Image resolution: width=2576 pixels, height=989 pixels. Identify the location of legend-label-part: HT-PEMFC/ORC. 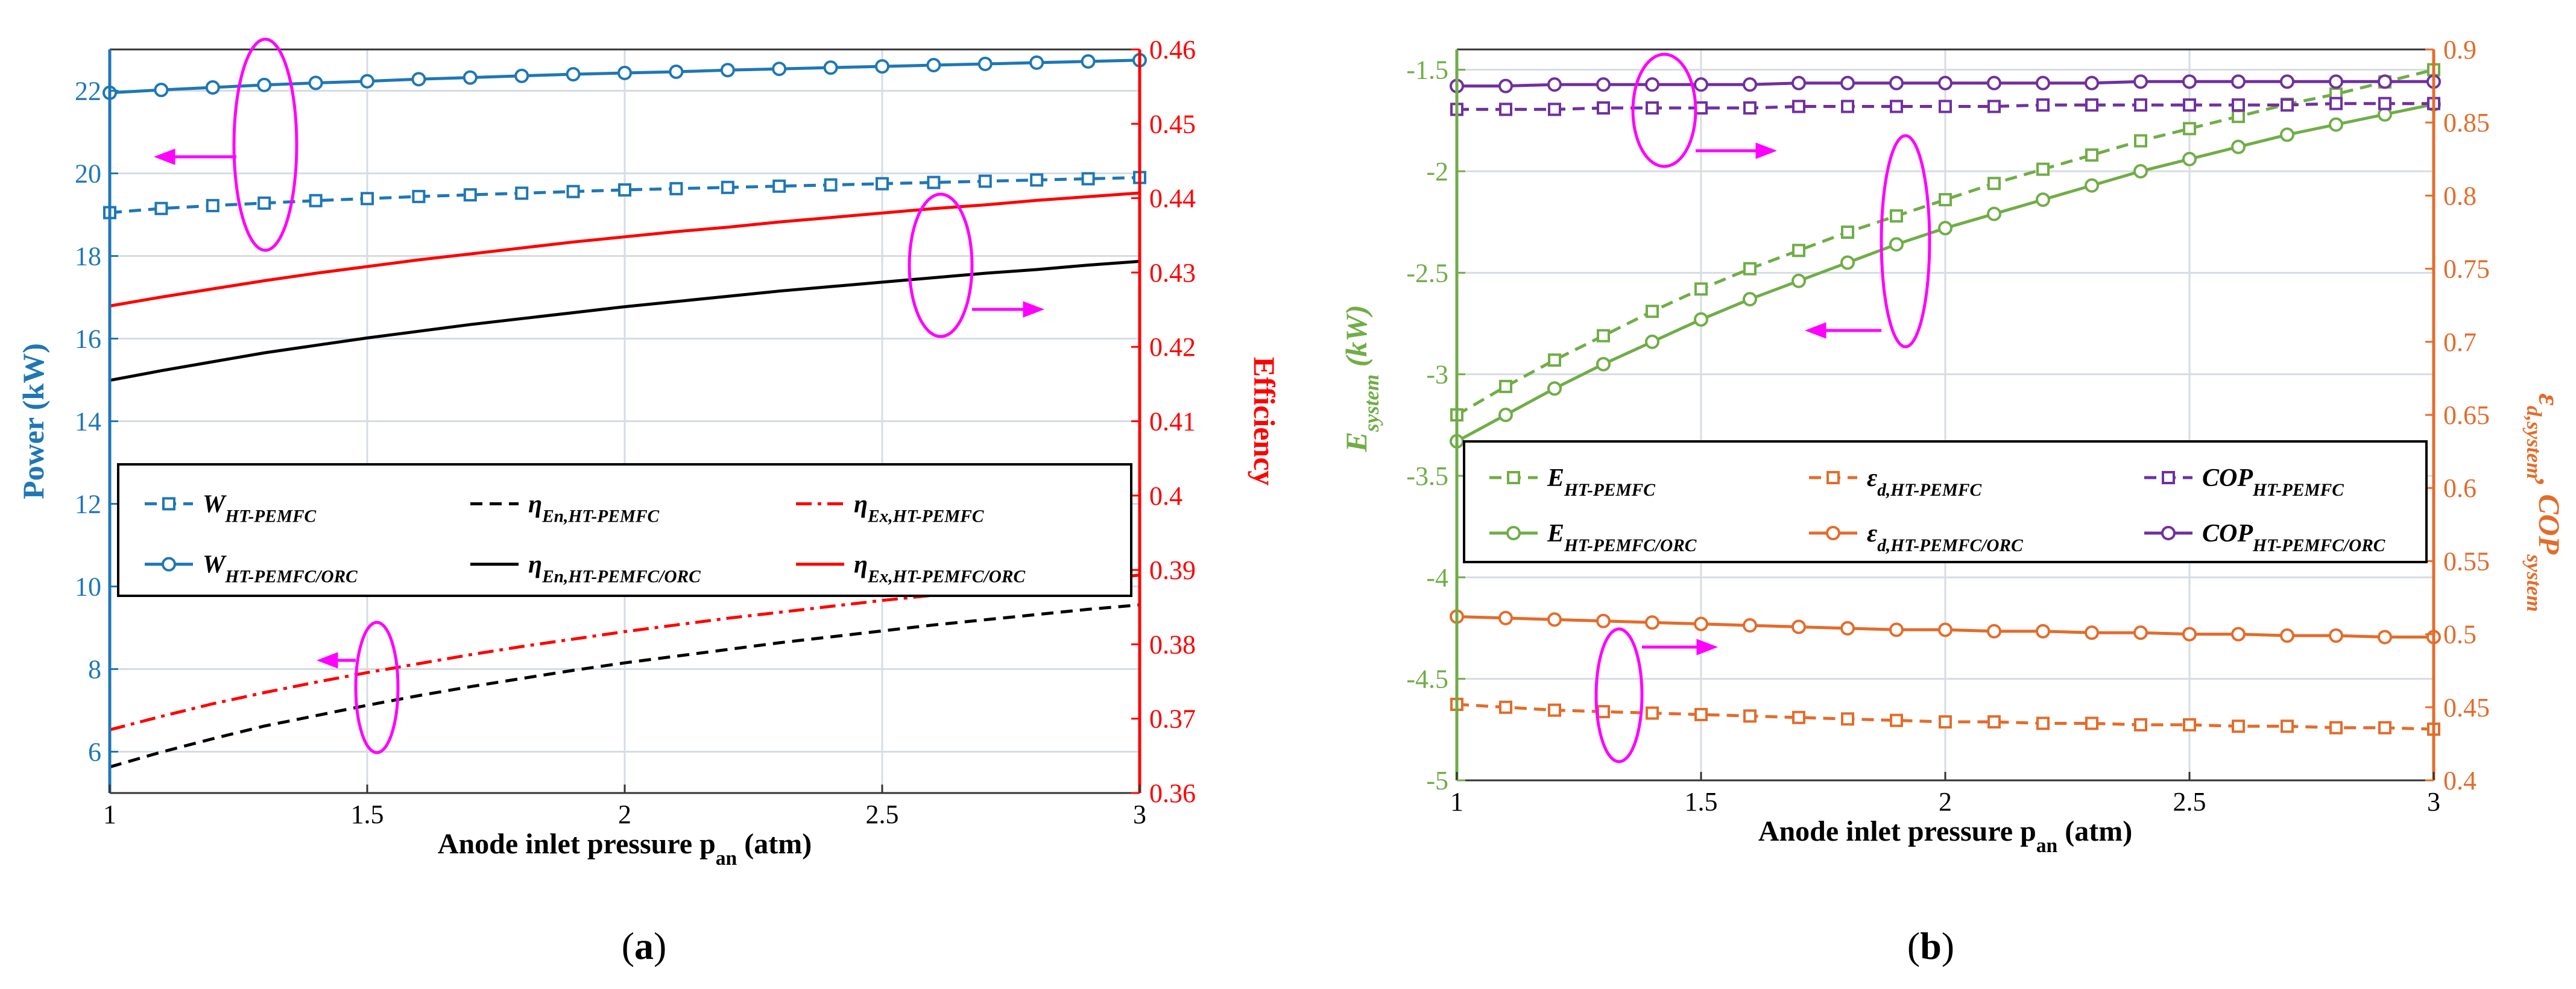
(2318, 545).